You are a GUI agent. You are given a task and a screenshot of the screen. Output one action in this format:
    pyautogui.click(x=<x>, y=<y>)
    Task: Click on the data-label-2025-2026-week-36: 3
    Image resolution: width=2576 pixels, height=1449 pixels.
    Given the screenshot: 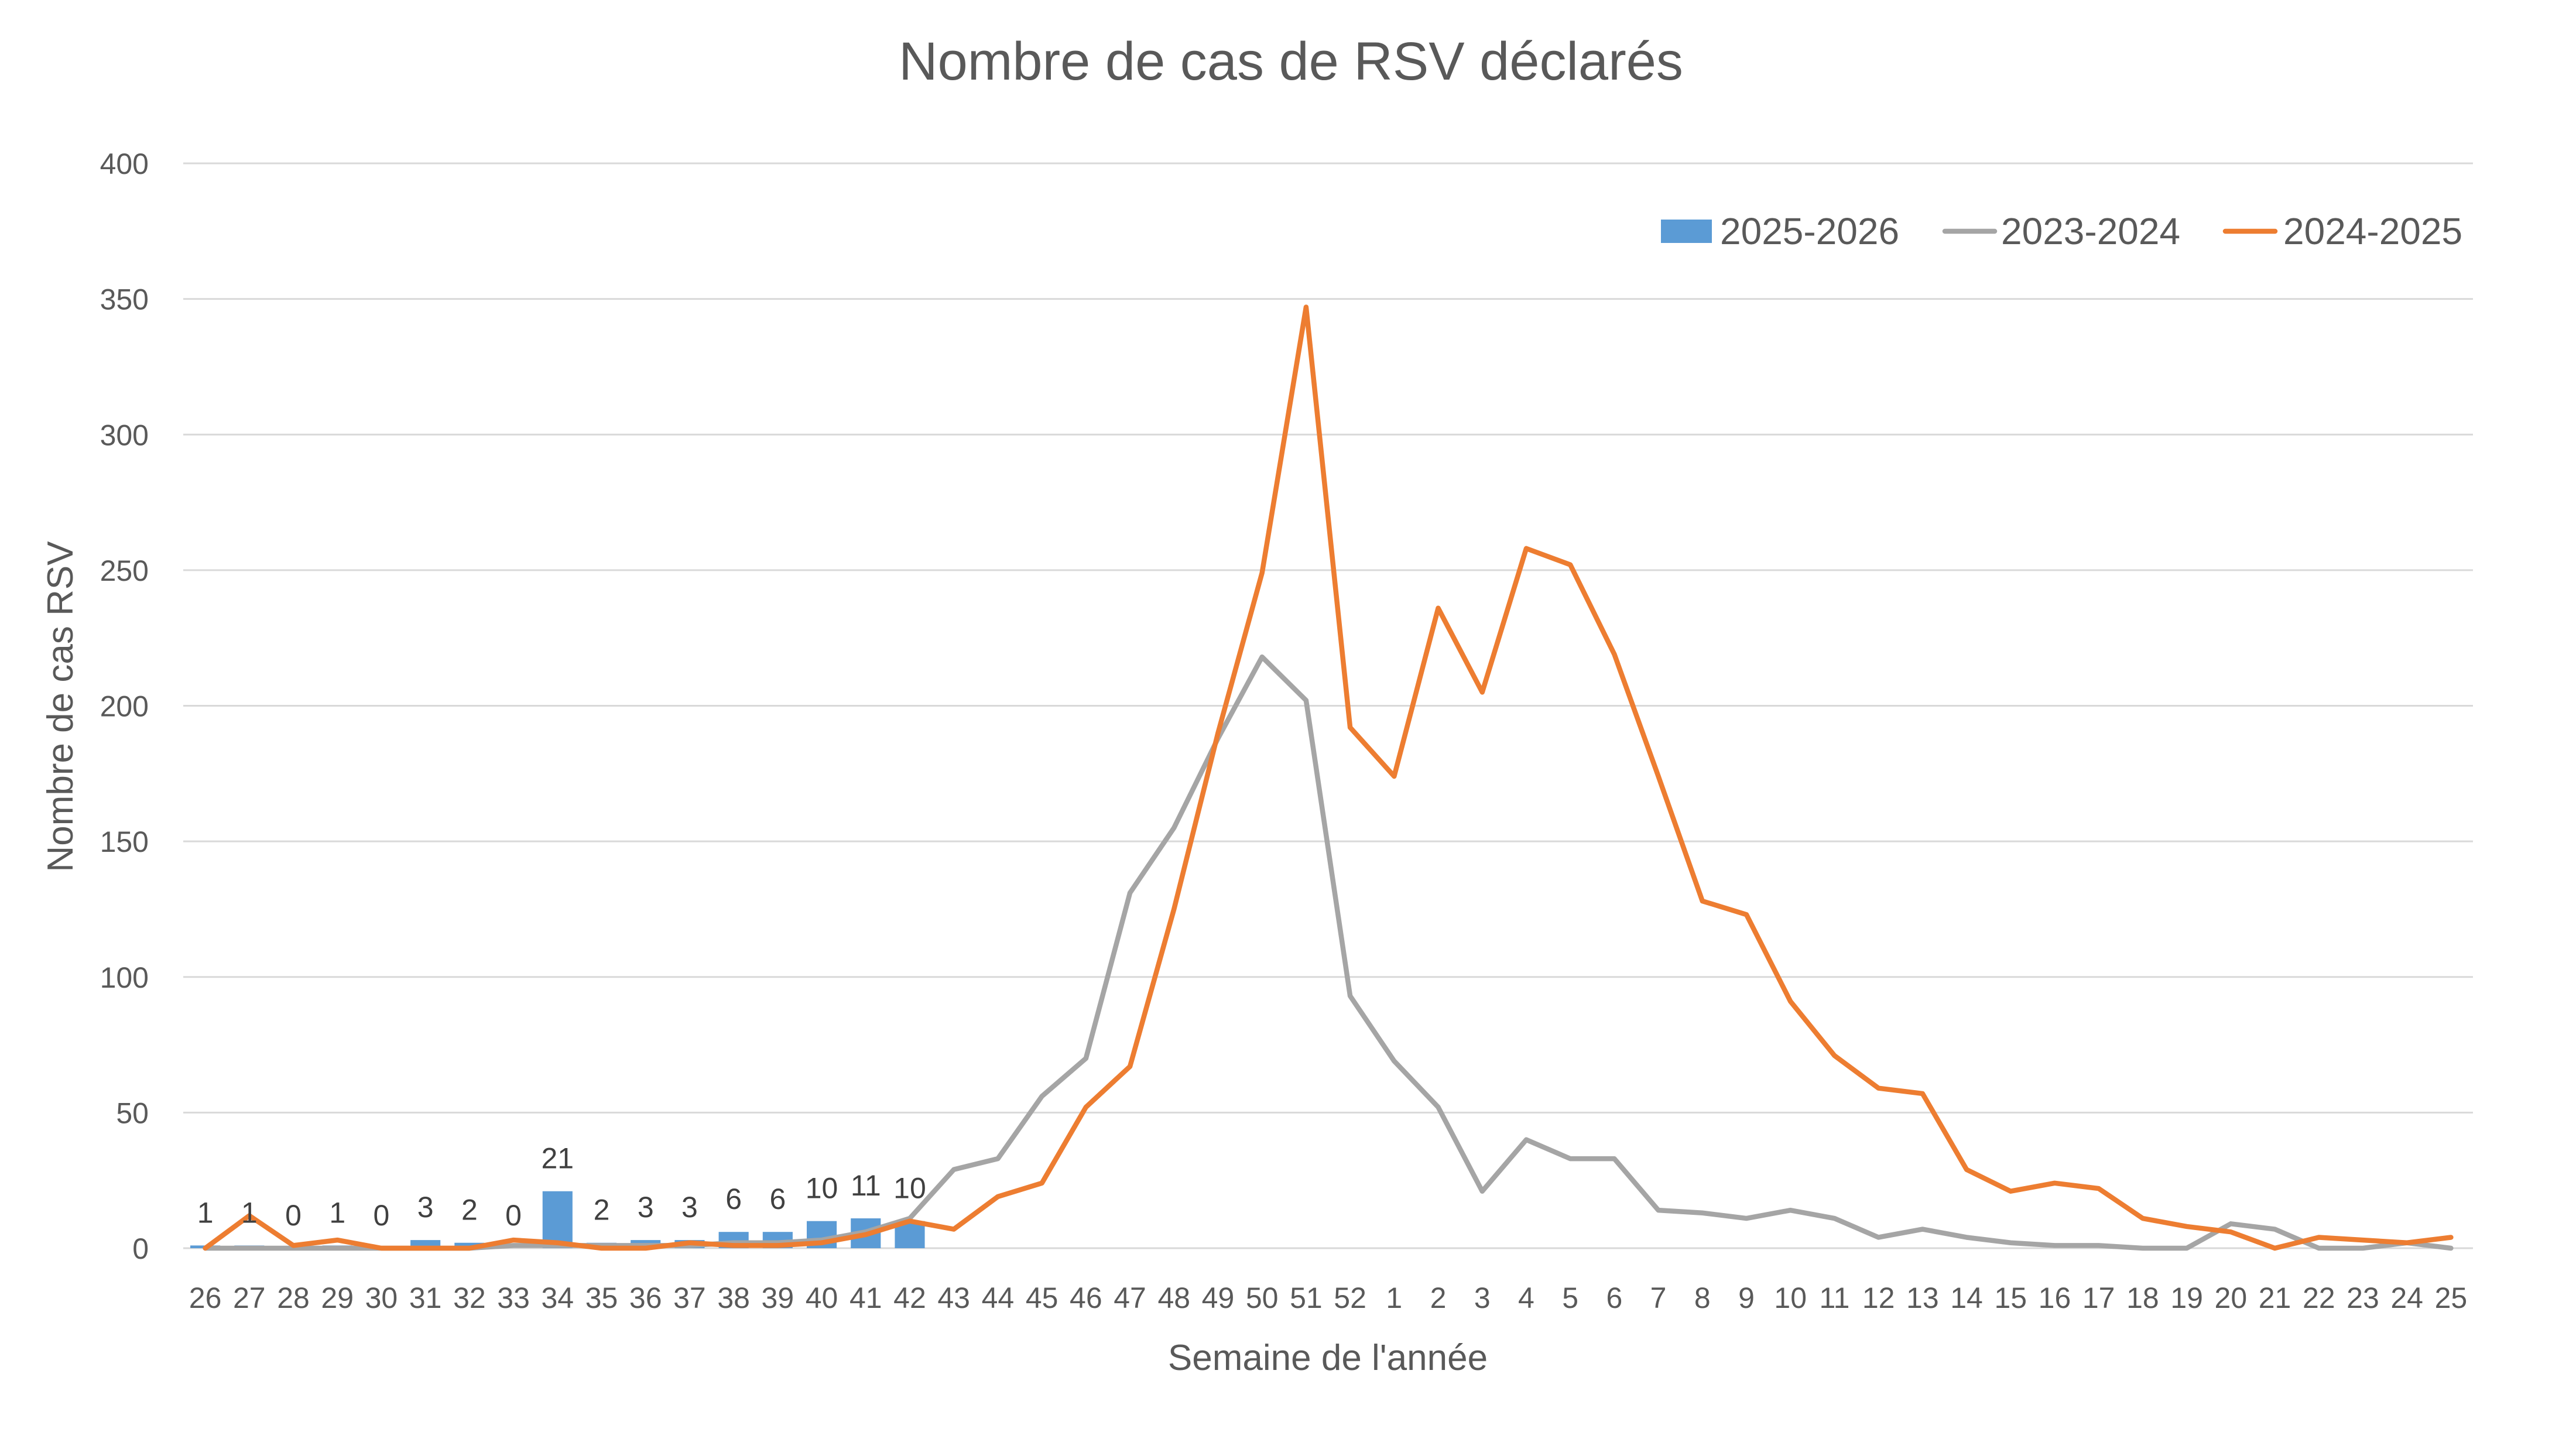 What is the action you would take?
    pyautogui.click(x=646, y=1207)
    